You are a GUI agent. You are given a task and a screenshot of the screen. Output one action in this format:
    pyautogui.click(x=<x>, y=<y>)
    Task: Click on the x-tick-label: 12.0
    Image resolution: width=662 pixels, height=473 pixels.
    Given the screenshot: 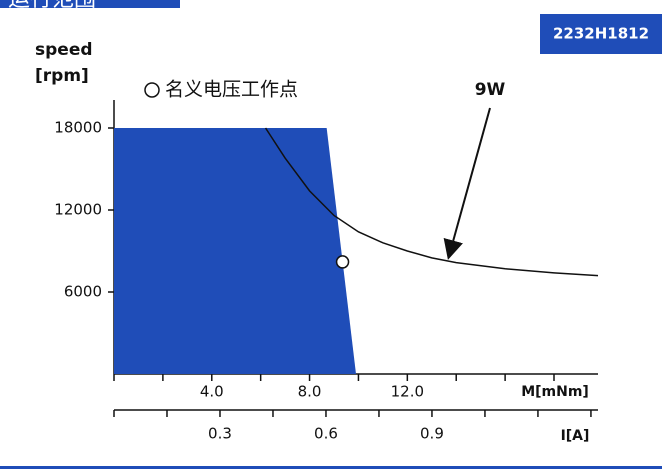 What is the action you would take?
    pyautogui.click(x=407, y=392)
    